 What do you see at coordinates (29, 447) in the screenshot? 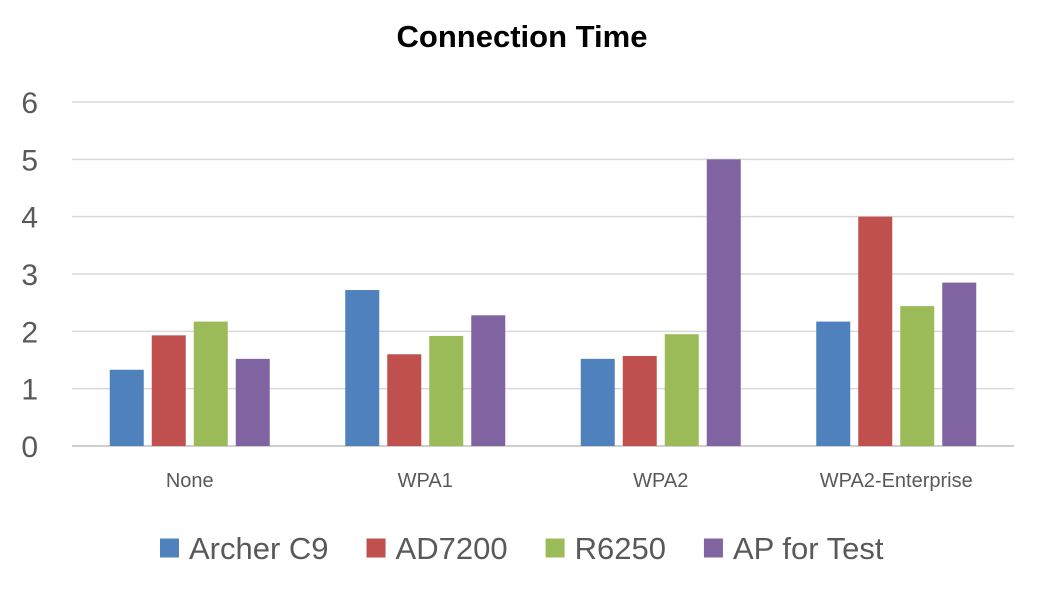
I see `y-tick-label: 0` at bounding box center [29, 447].